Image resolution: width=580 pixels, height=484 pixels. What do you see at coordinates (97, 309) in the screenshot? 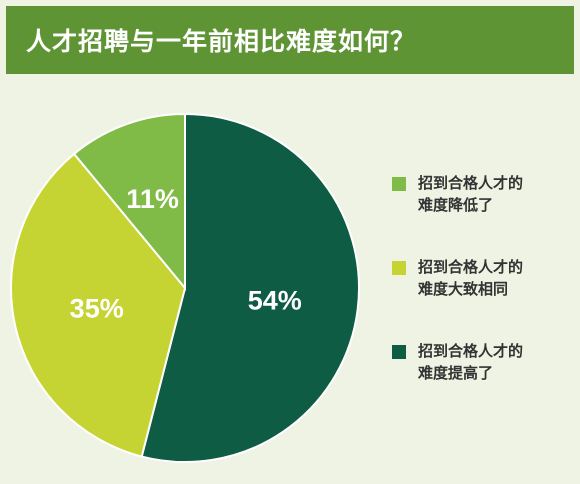
I see `pie-label-same: 35%` at bounding box center [97, 309].